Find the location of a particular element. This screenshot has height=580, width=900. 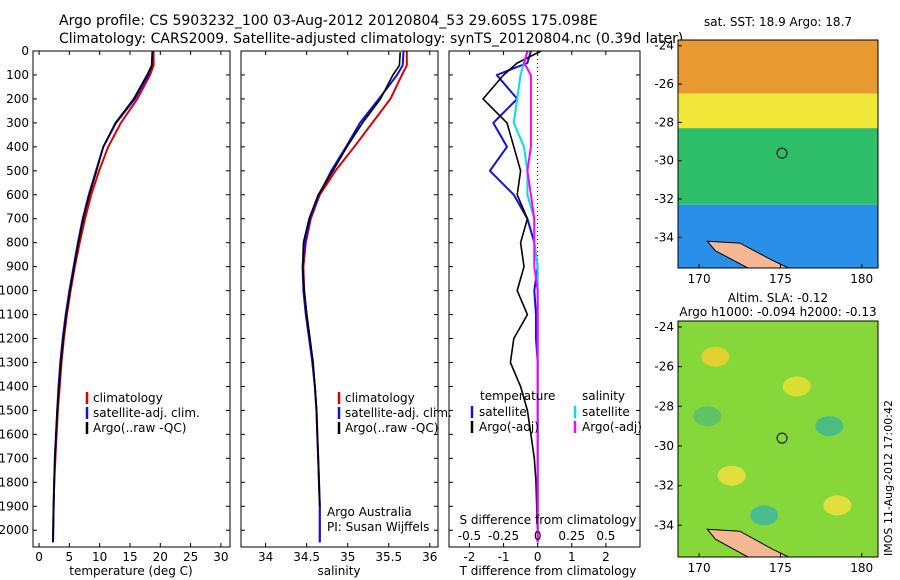

map-x-tick-label: 170 is located at coordinates (699, 279).